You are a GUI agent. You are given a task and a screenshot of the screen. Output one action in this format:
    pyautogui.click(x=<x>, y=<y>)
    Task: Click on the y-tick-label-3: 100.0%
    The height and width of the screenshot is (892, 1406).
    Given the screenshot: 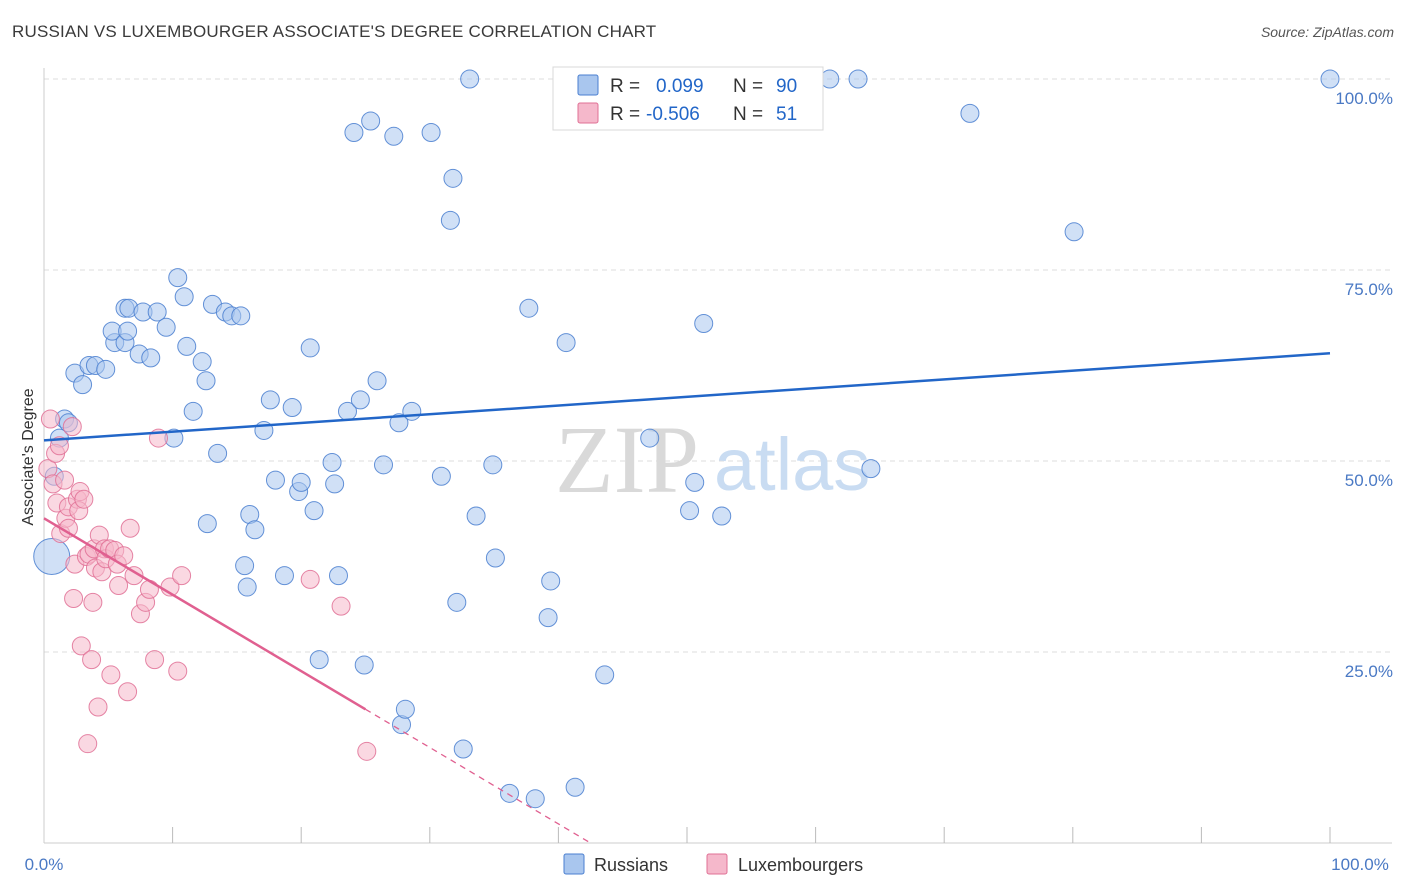 What is the action you would take?
    pyautogui.click(x=1364, y=98)
    